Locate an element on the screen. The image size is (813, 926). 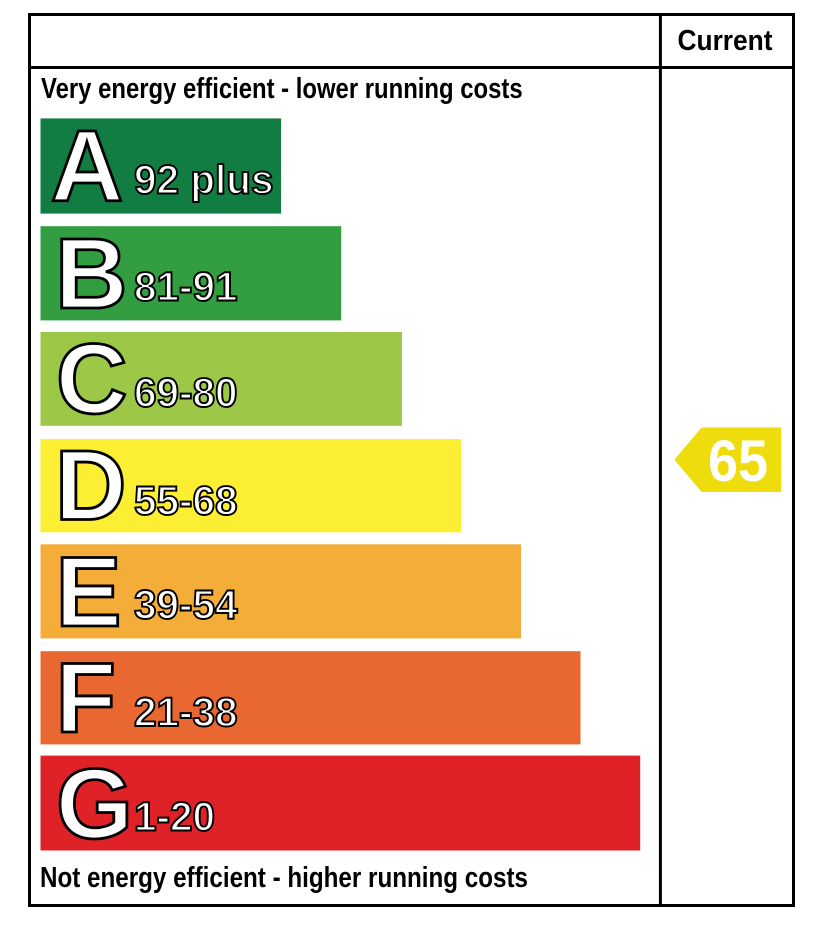
svg-text: A is located at coordinates (87, 167).